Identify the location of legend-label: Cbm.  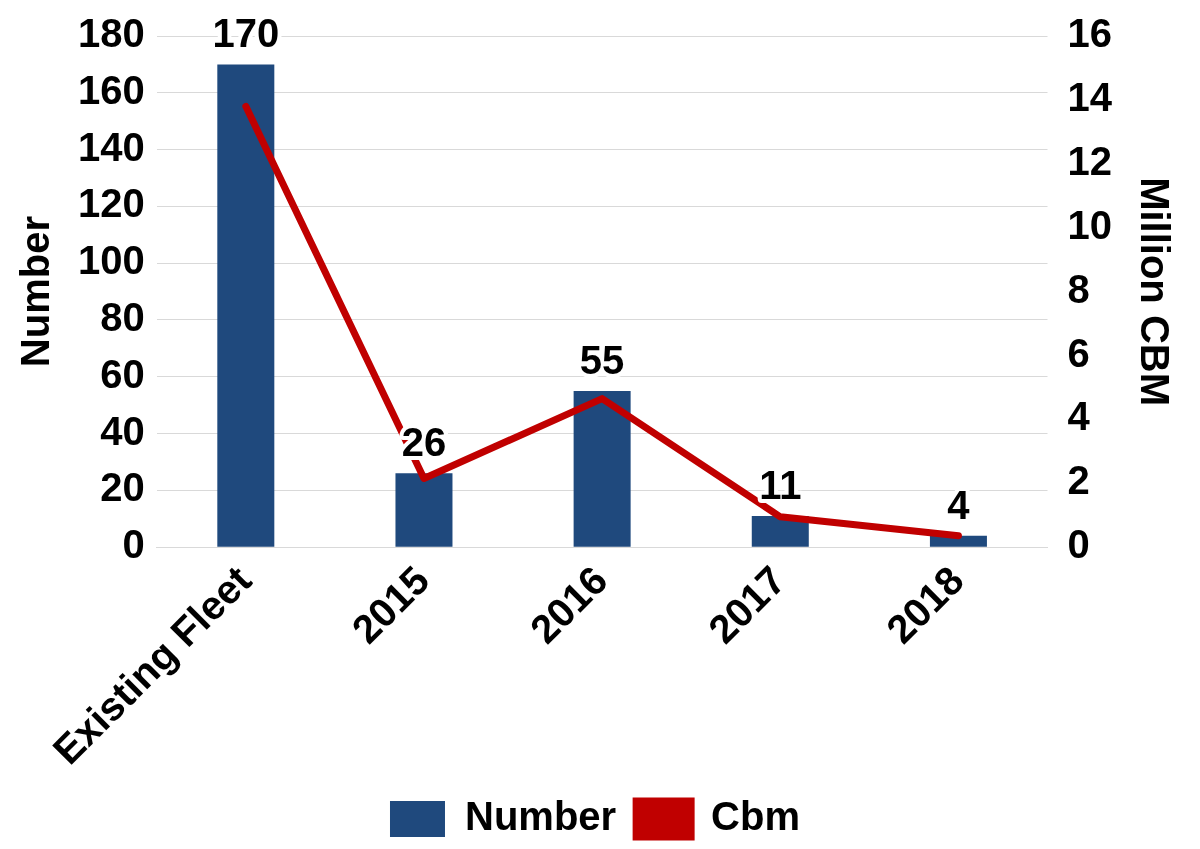
(756, 816).